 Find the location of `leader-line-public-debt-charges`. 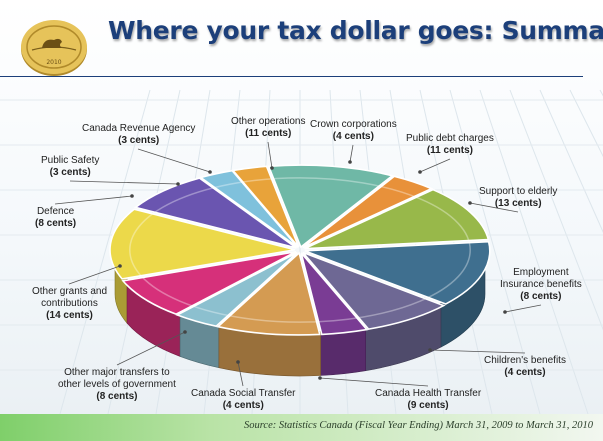

leader-line-public-debt-charges is located at coordinates (435, 165).